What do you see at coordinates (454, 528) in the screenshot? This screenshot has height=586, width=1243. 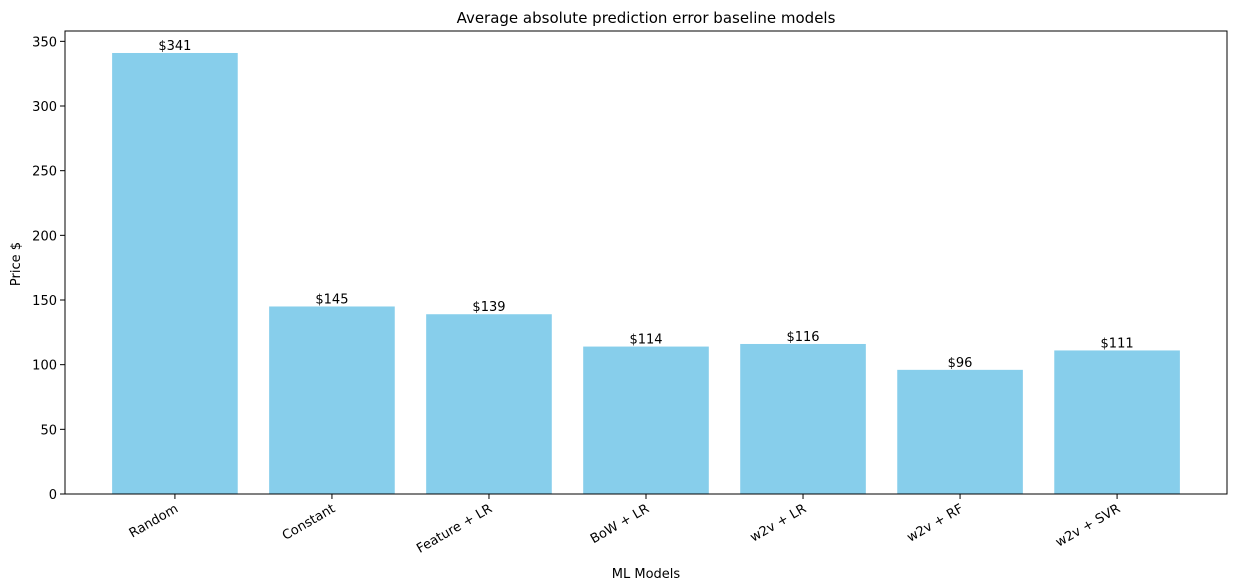 I see `x-tick-label: Feature + LR` at bounding box center [454, 528].